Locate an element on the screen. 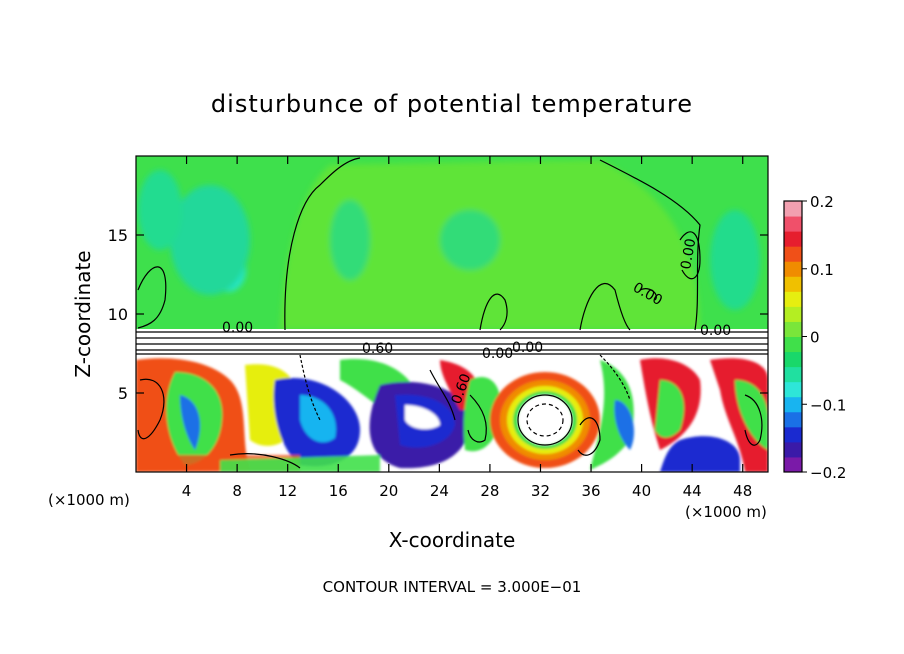 This screenshot has height=654, width=904. x-unit-label-left: (×1000 m) is located at coordinates (89, 500).